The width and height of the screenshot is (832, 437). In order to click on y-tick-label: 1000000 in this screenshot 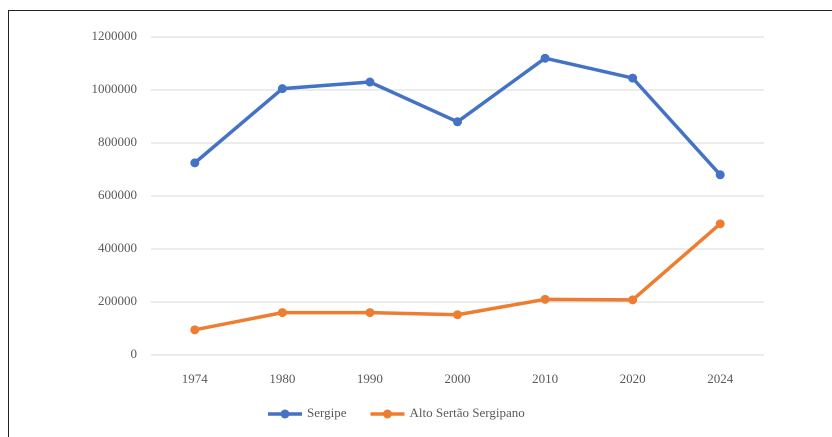, I will do `click(115, 88)`.